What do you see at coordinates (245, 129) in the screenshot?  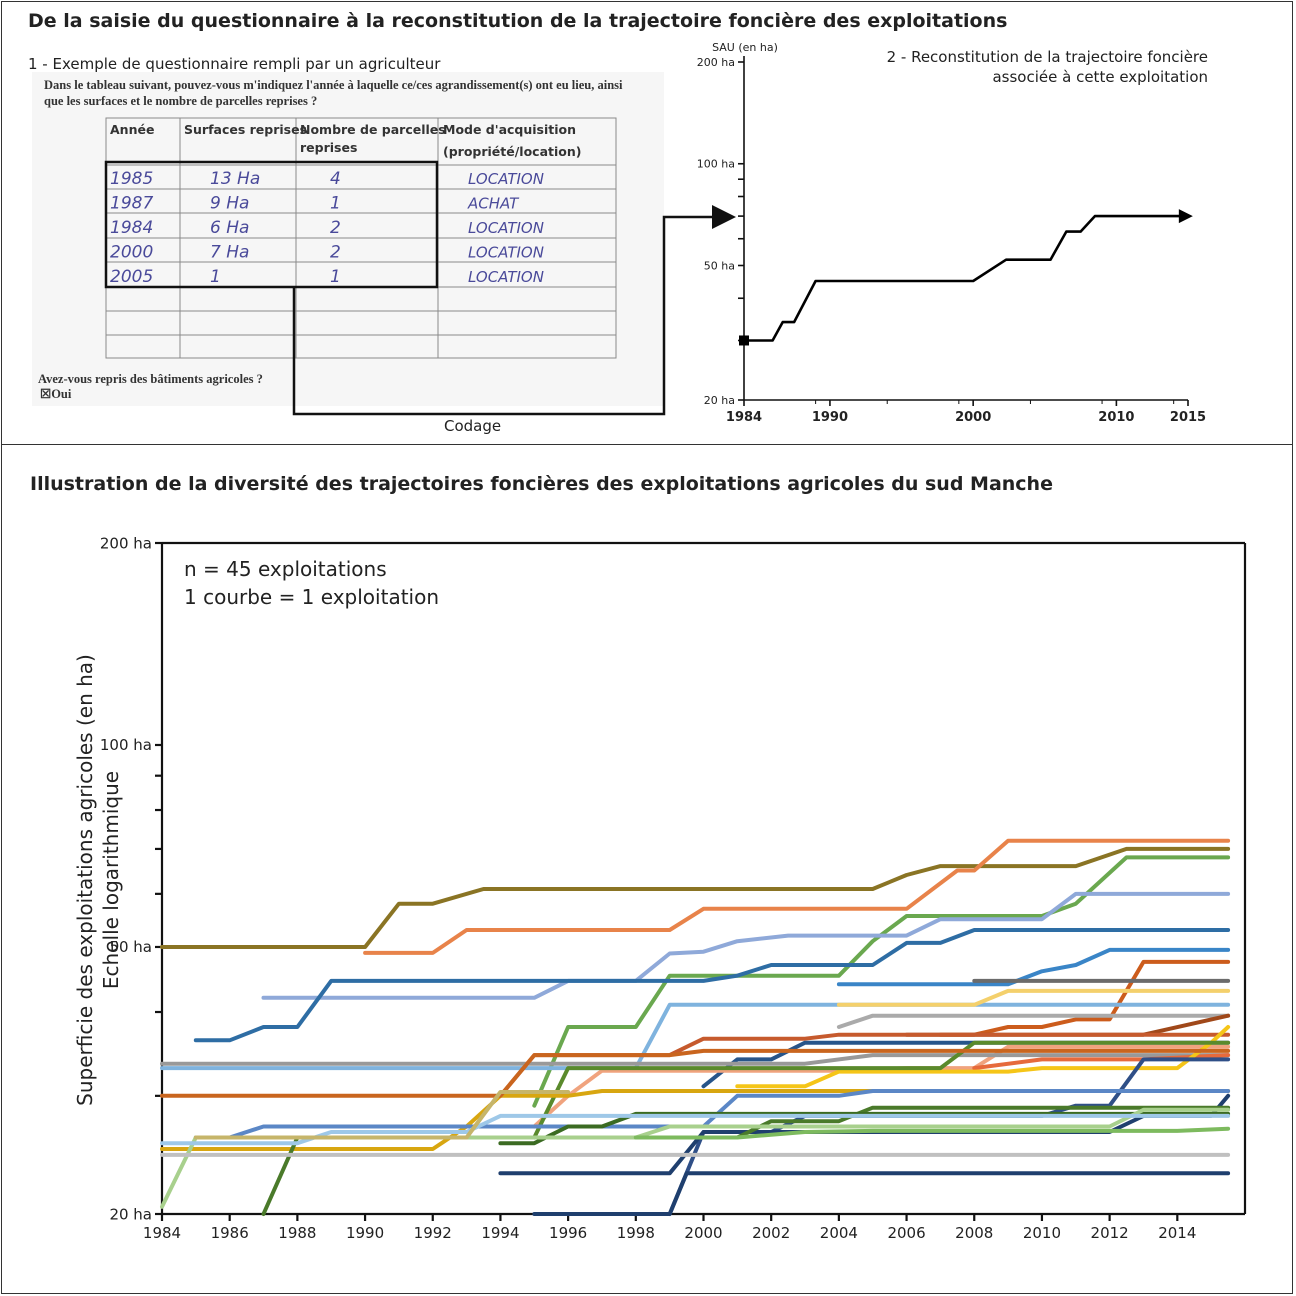 I see `header-surfaces: Surfaces reprises` at bounding box center [245, 129].